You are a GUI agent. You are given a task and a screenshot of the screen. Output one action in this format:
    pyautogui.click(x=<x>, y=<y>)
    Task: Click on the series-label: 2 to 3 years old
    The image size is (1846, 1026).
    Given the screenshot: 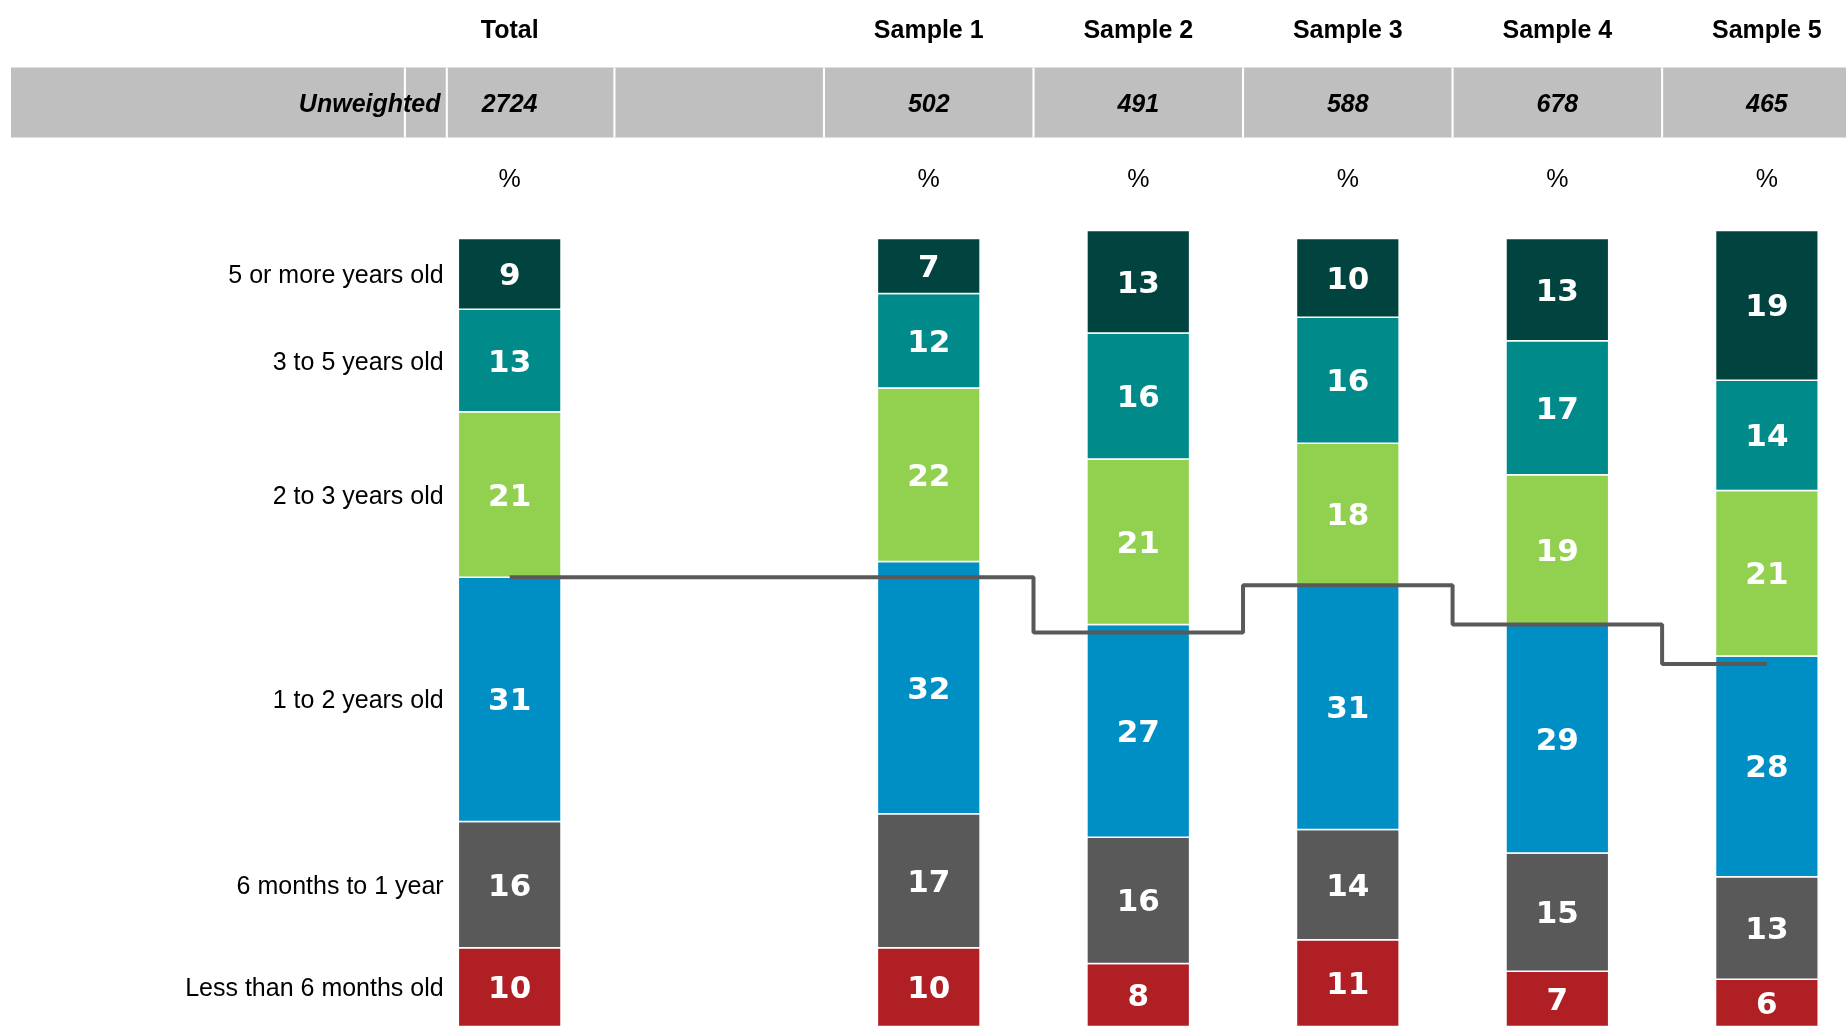 What is the action you would take?
    pyautogui.click(x=358, y=494)
    